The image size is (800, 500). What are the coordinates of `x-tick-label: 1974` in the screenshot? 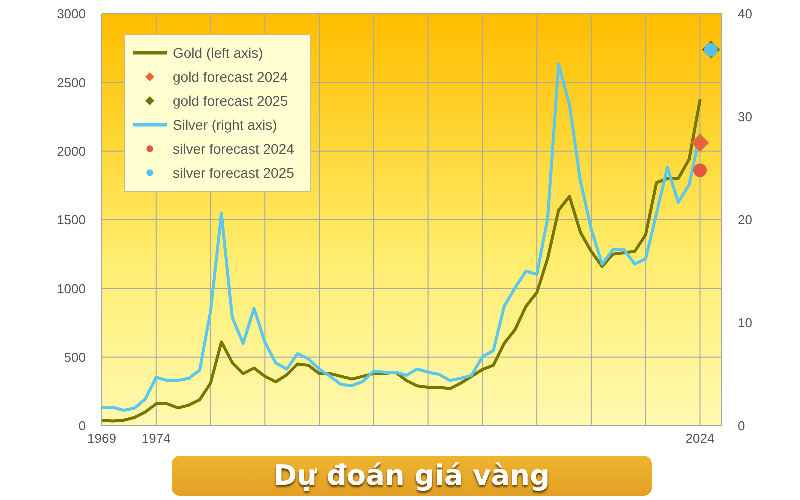 It's located at (156, 438).